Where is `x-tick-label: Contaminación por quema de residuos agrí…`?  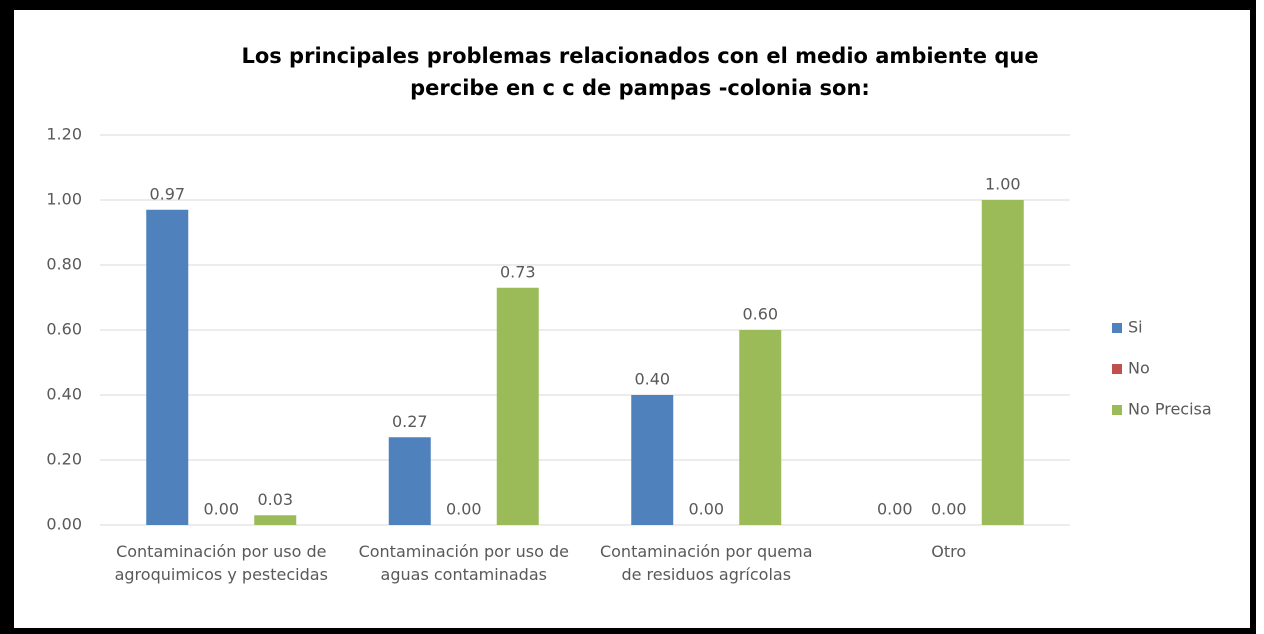
x-tick-label: Contaminación por quema de residuos agrí… is located at coordinates (706, 563).